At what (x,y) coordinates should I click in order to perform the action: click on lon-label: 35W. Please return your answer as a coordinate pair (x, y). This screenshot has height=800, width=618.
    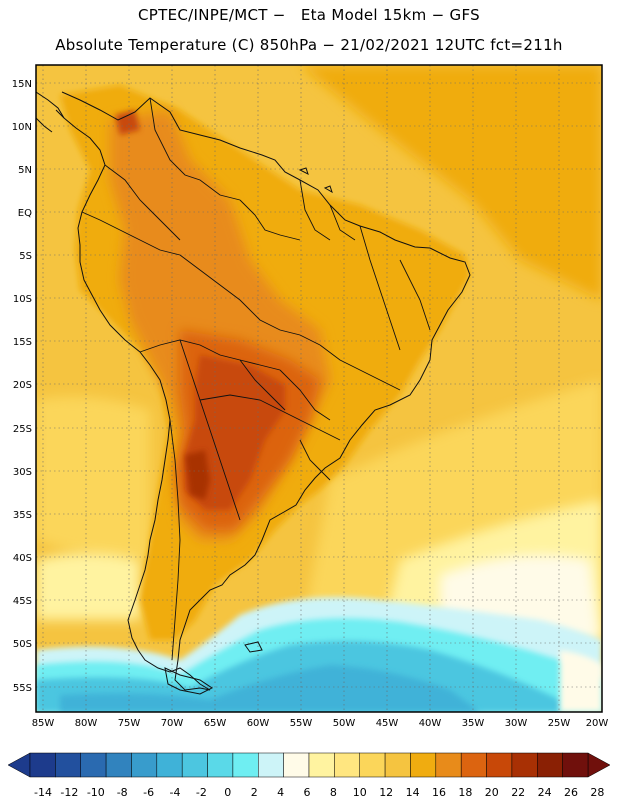
    Looking at the image, I should click on (473, 723).